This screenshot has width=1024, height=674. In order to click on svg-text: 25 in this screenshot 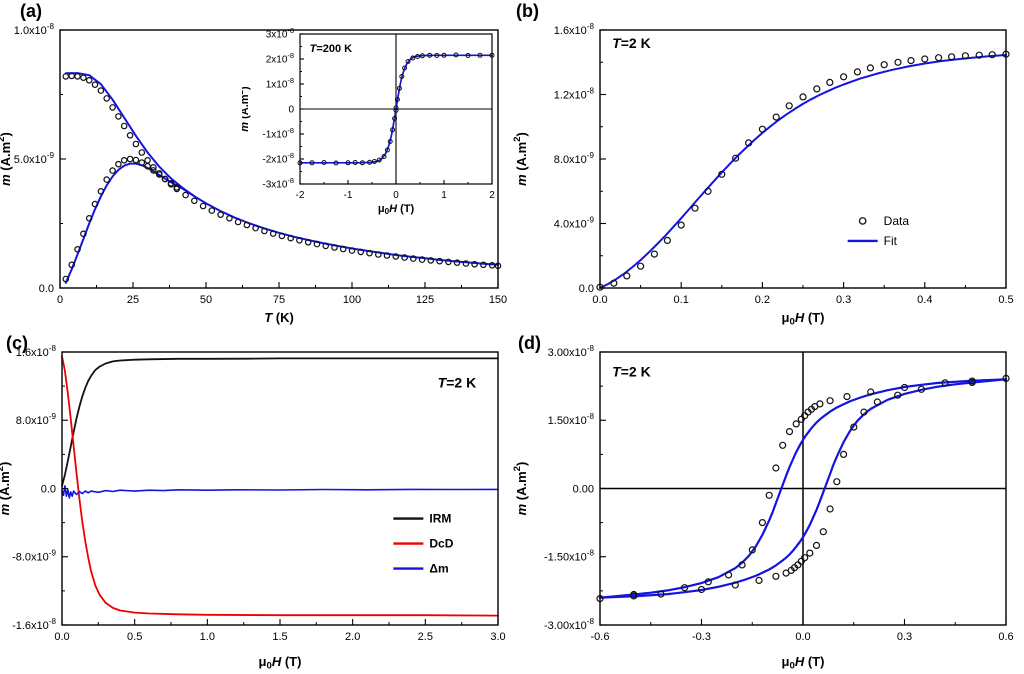, I will do `click(133, 300)`.